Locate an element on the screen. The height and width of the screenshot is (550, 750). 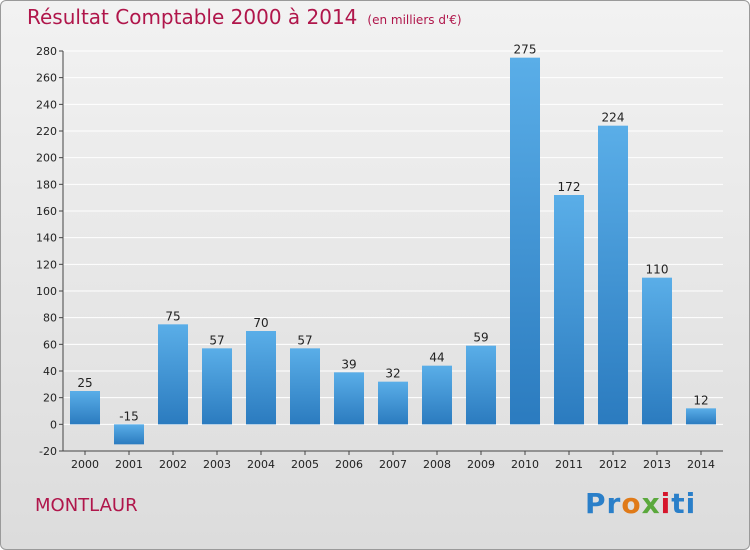
y-tick-label: 180 is located at coordinates (46, 184).